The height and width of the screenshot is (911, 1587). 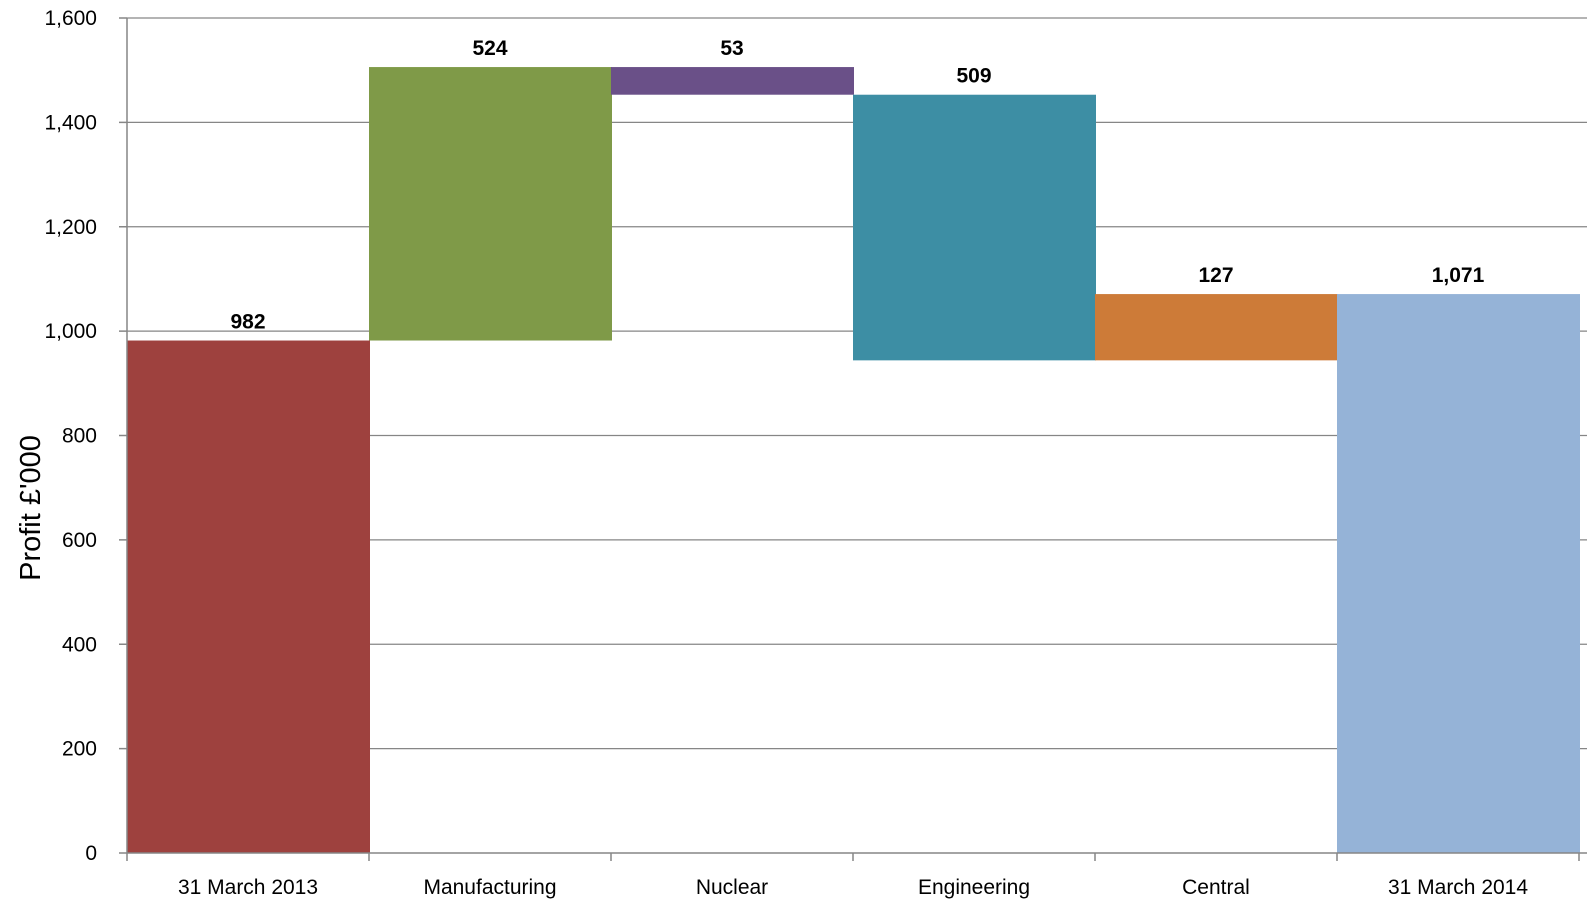 What do you see at coordinates (79, 749) in the screenshot?
I see `y-tick-label: 200` at bounding box center [79, 749].